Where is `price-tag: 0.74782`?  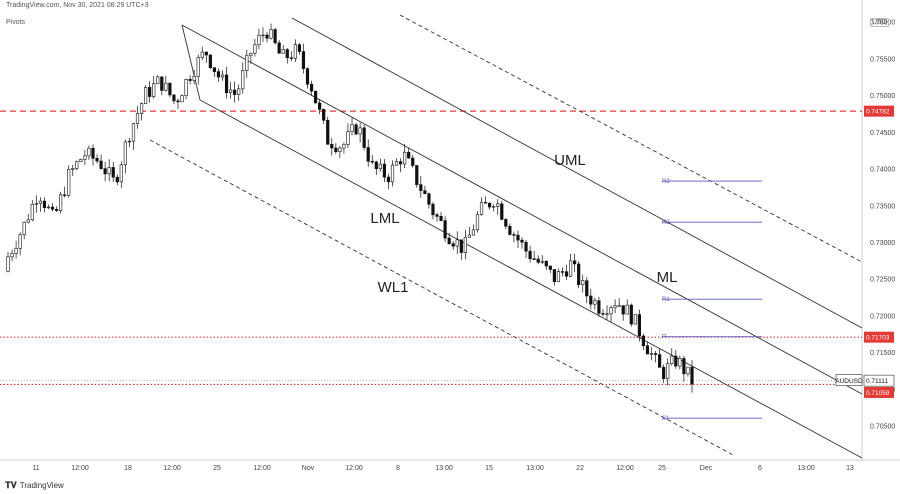 price-tag: 0.74782 is located at coordinates (878, 112).